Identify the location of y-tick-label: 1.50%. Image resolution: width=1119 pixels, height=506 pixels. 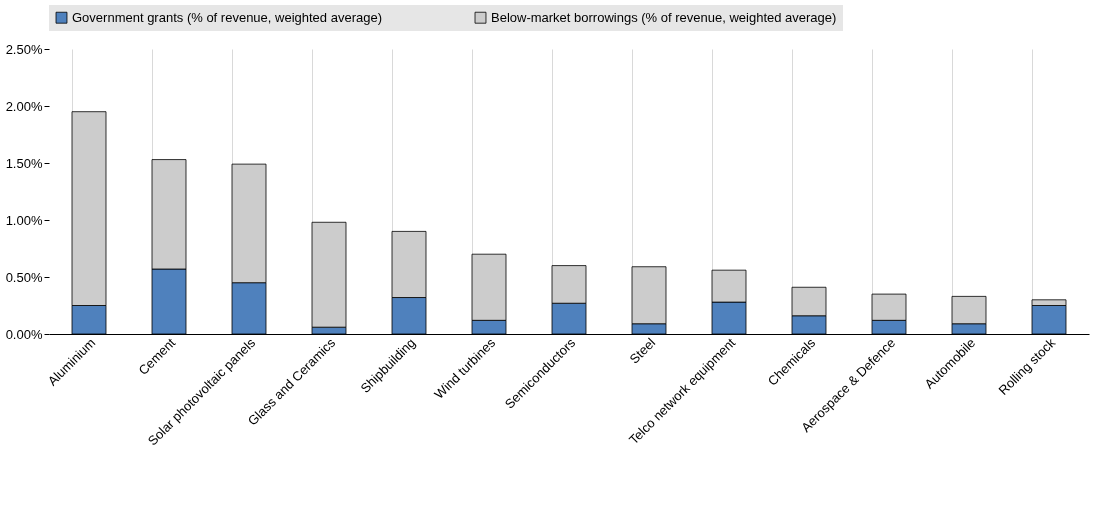
(24, 163).